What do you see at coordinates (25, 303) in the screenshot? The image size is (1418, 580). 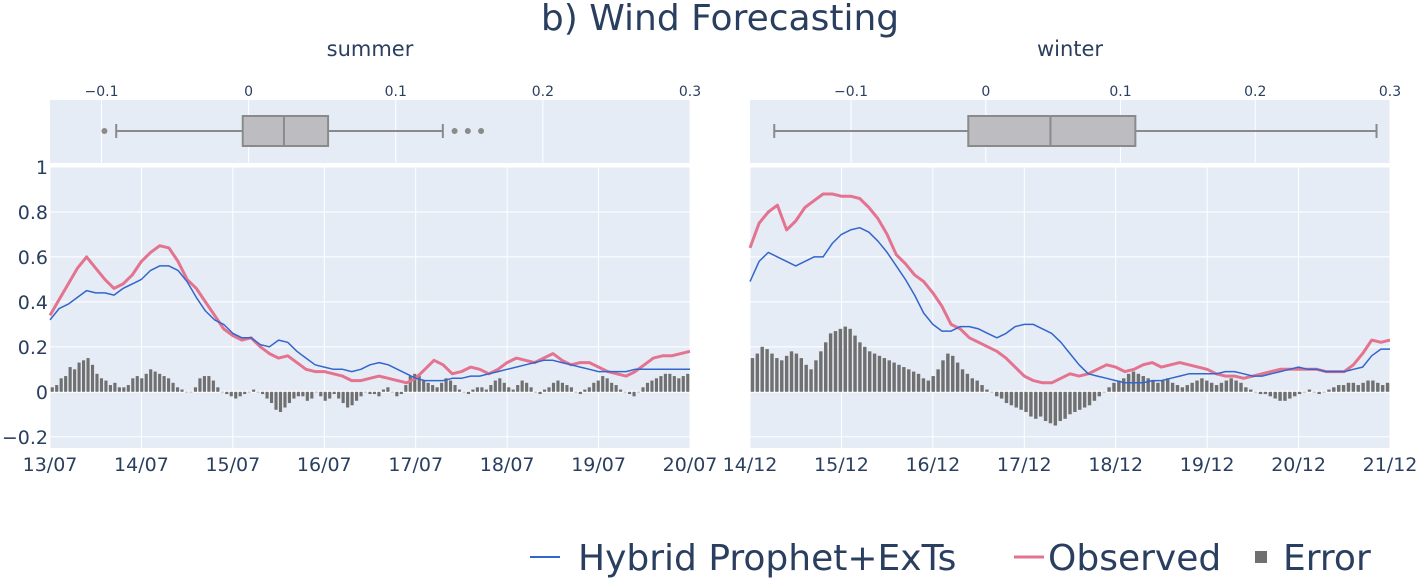 I see `y-axis: −0.2 0 0.2 0.4 0.6 0.8 1` at bounding box center [25, 303].